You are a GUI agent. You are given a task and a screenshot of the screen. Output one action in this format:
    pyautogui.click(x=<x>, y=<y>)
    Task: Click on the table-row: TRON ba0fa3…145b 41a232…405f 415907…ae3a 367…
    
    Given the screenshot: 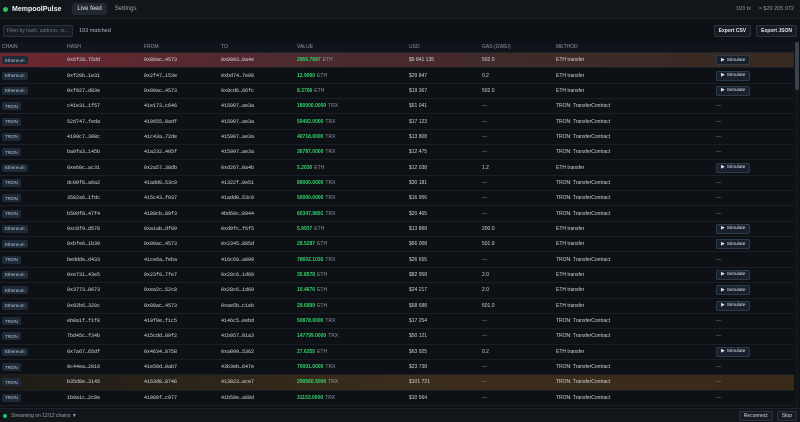 What is the action you would take?
    pyautogui.click(x=397, y=153)
    